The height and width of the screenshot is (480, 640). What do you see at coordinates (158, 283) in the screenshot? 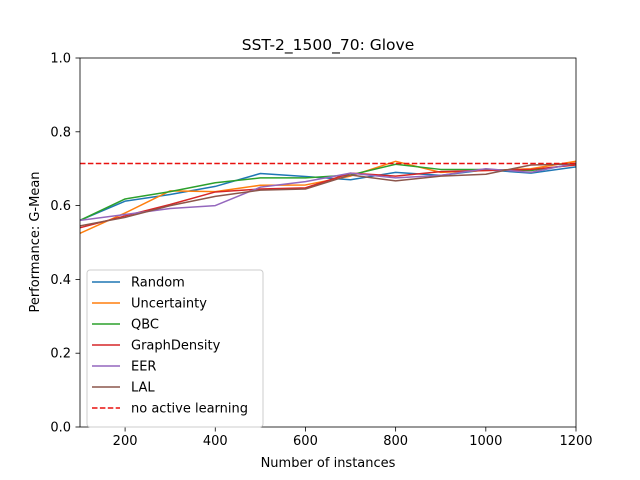
I see `legend-label-random: Random` at bounding box center [158, 283].